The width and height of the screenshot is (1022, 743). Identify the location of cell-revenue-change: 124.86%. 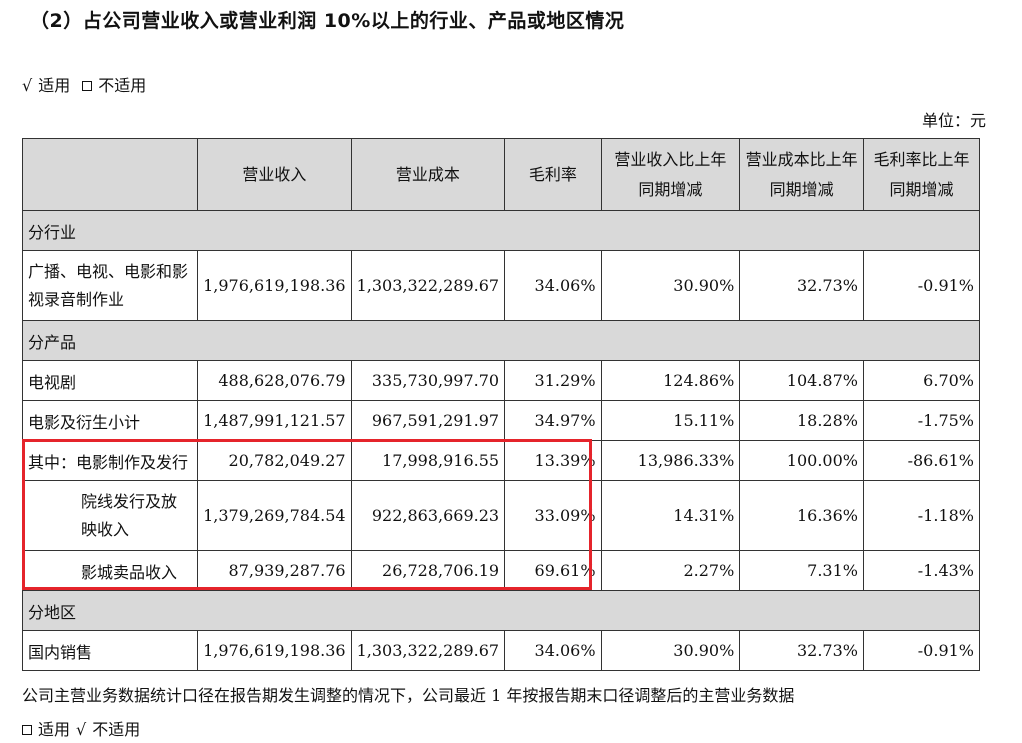
(670, 380).